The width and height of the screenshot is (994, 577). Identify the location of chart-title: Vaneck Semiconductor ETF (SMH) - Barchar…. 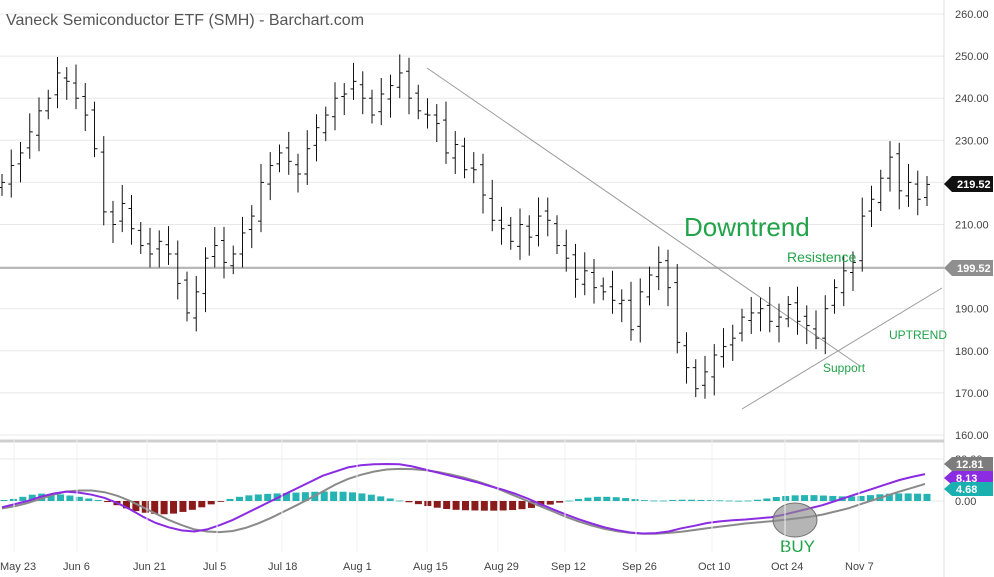
(185, 20).